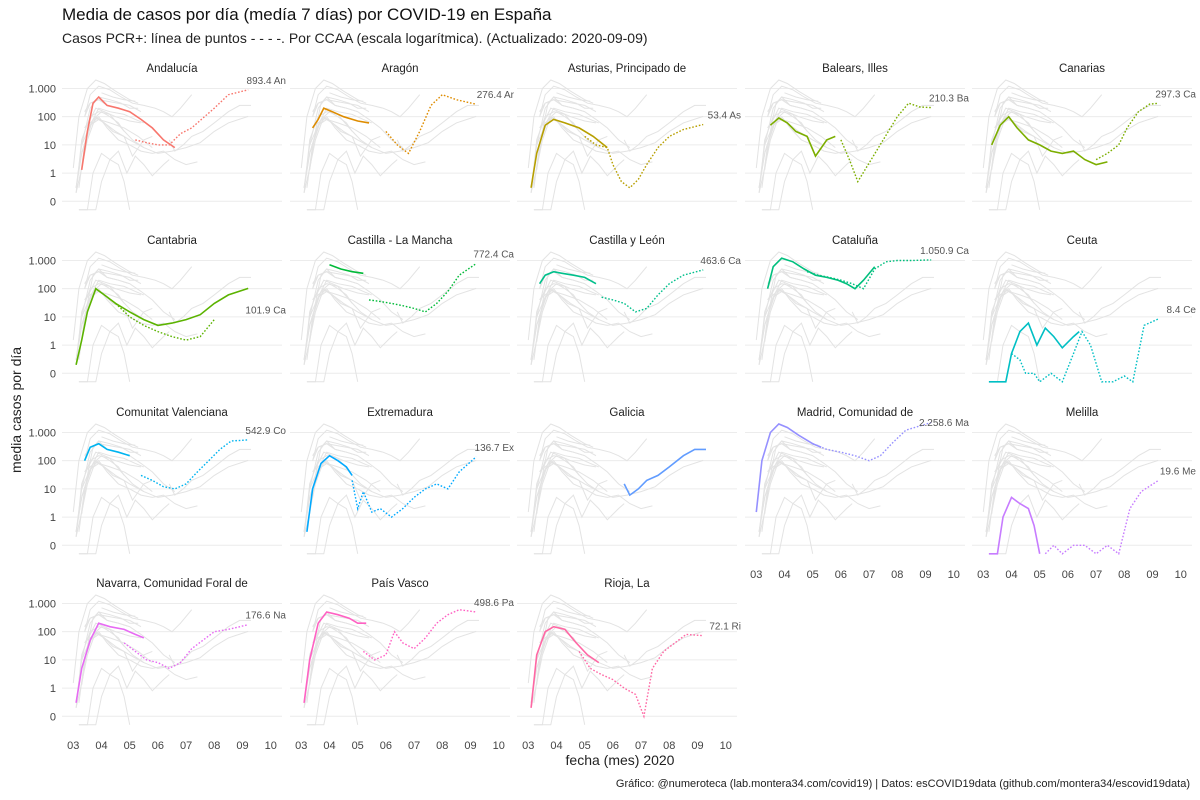  I want to click on y-tick-label: 1, so click(53, 689).